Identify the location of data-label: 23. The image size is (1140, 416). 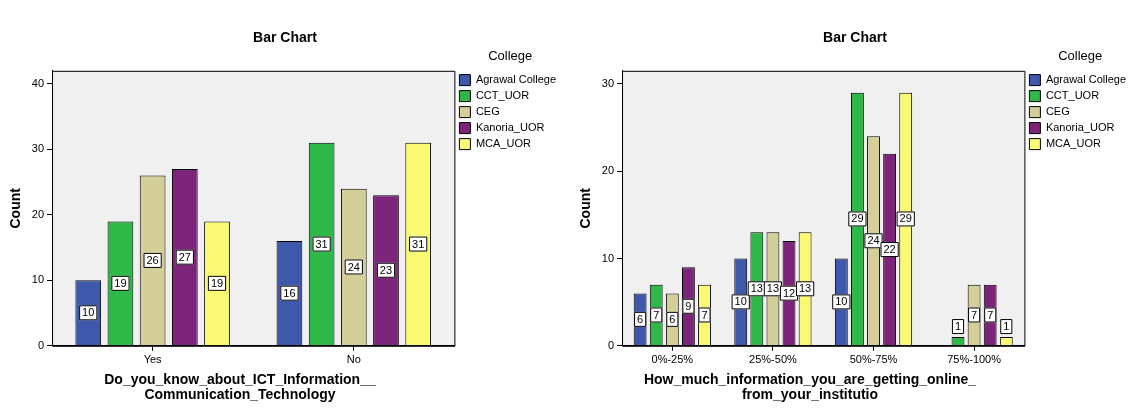
(386, 269).